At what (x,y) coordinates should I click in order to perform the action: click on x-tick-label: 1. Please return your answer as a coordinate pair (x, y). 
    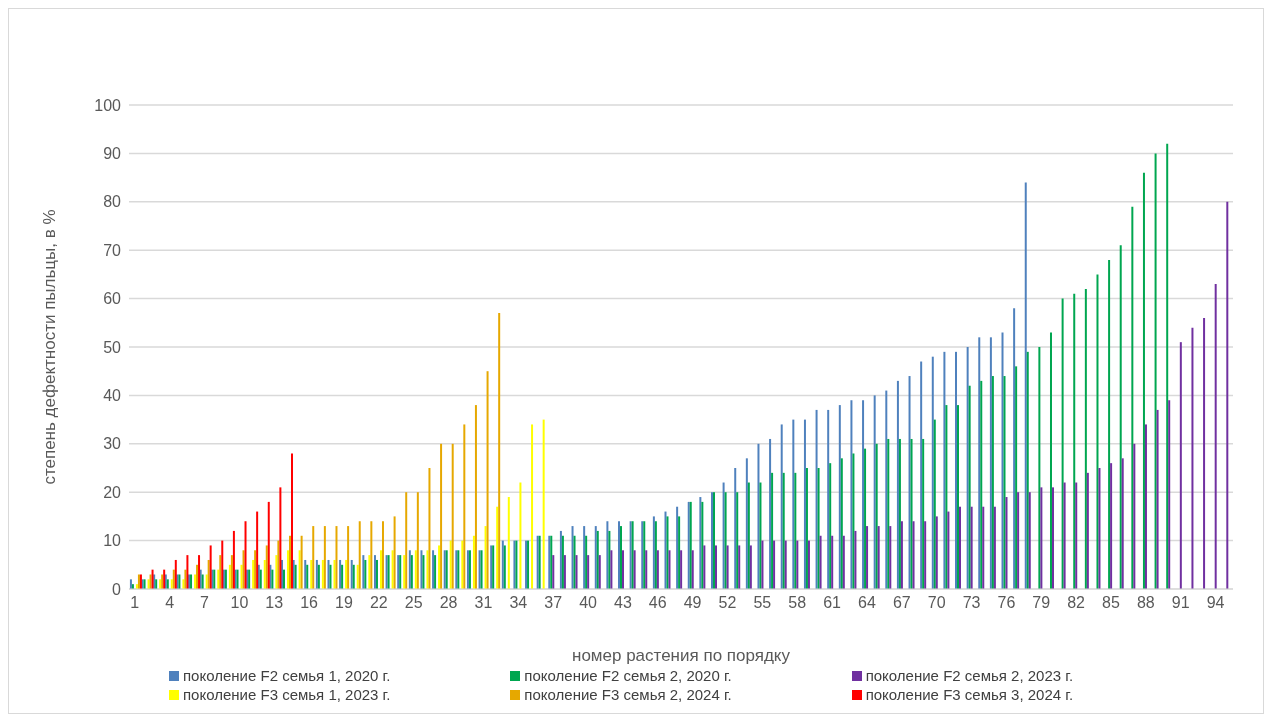
    Looking at the image, I should click on (135, 603).